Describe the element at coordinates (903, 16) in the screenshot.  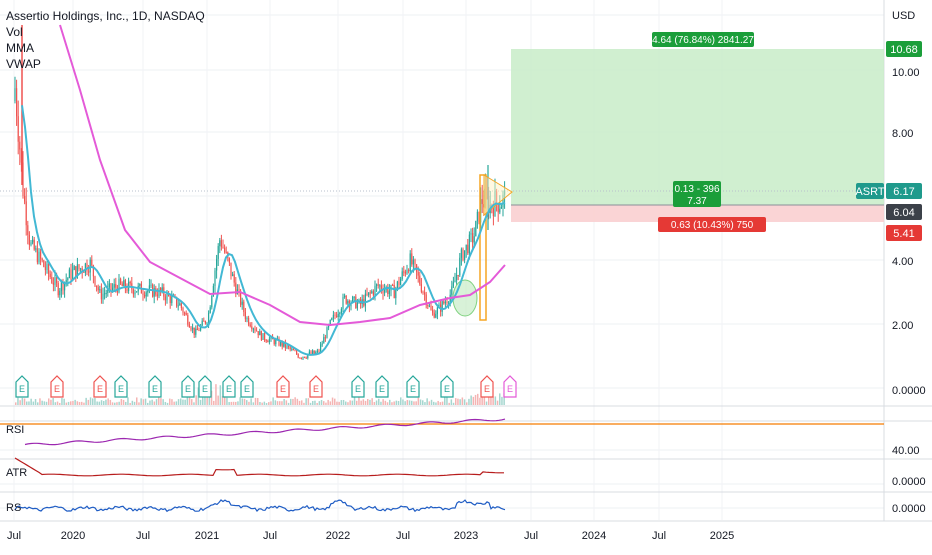
I see `axis-currency: USD` at that location.